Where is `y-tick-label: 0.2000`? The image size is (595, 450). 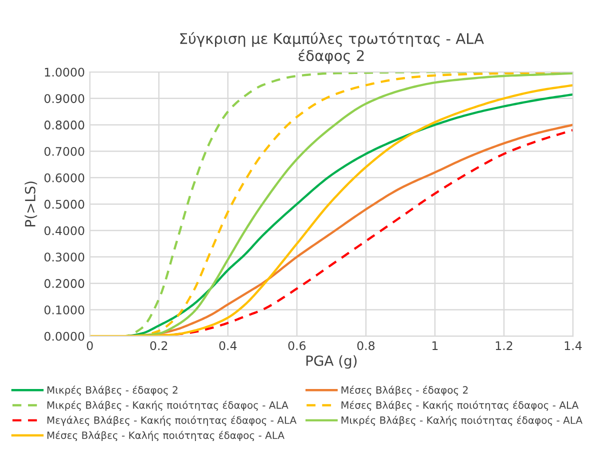
y-tick-label: 0.2000 is located at coordinates (64, 283).